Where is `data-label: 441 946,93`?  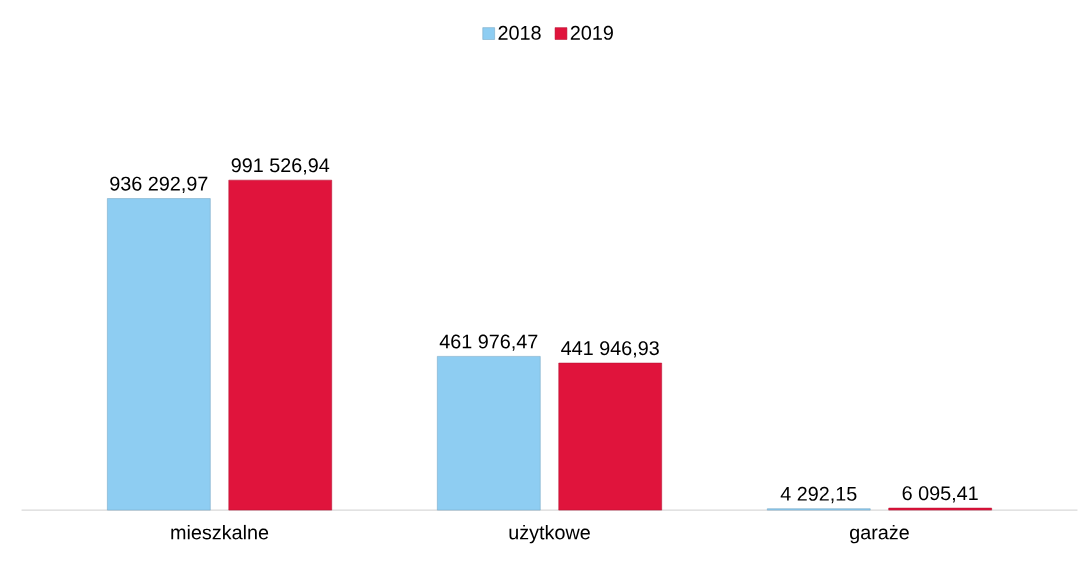 data-label: 441 946,93 is located at coordinates (610, 349).